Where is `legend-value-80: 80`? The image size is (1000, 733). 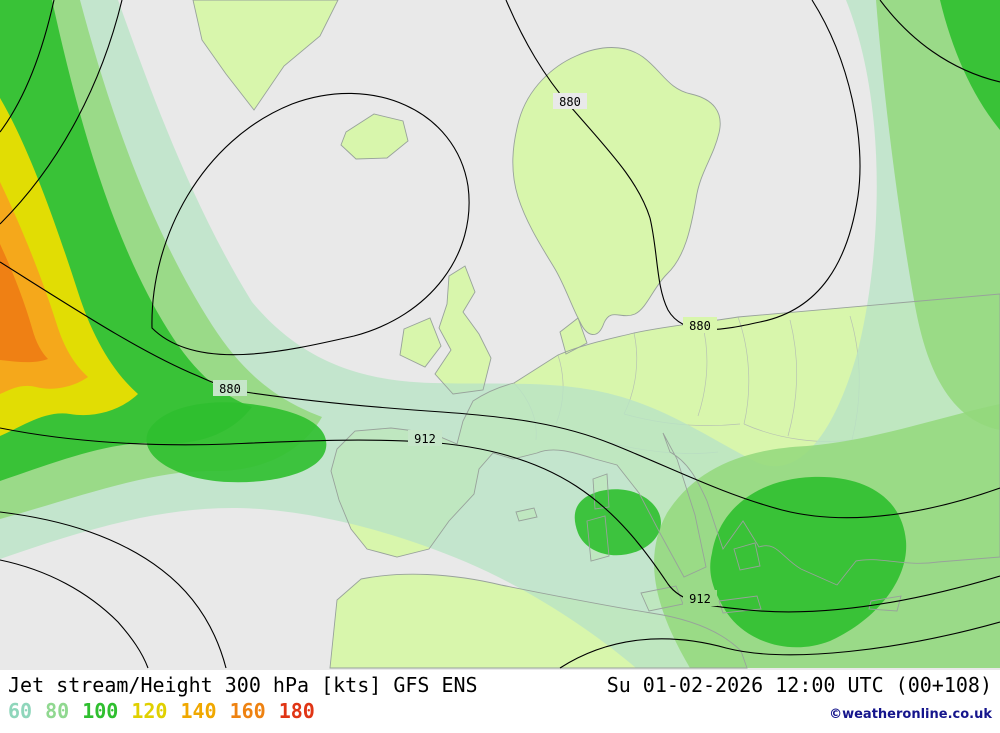 legend-value-80: 80 is located at coordinates (57, 711).